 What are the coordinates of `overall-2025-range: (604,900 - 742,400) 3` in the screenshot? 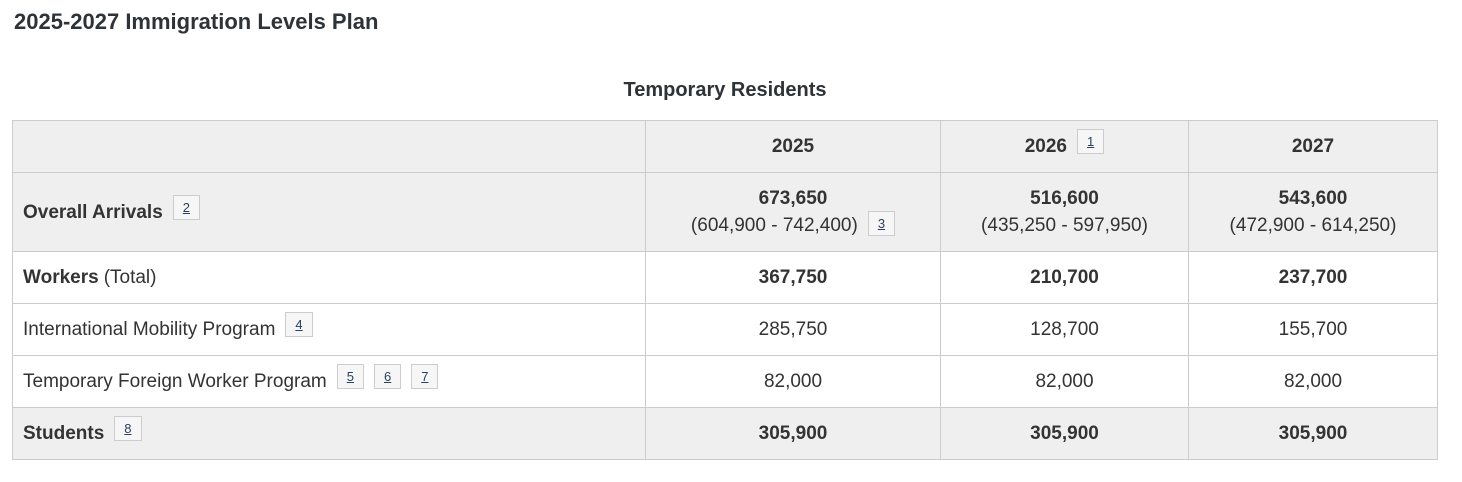 It's located at (793, 225).